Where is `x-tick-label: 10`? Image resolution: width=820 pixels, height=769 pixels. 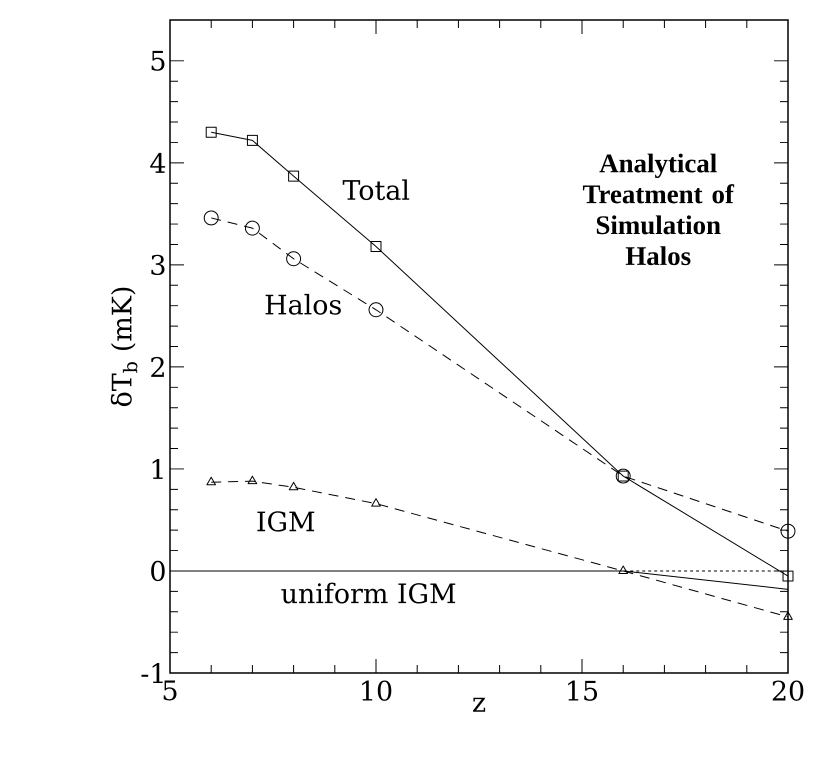 x-tick-label: 10 is located at coordinates (377, 690).